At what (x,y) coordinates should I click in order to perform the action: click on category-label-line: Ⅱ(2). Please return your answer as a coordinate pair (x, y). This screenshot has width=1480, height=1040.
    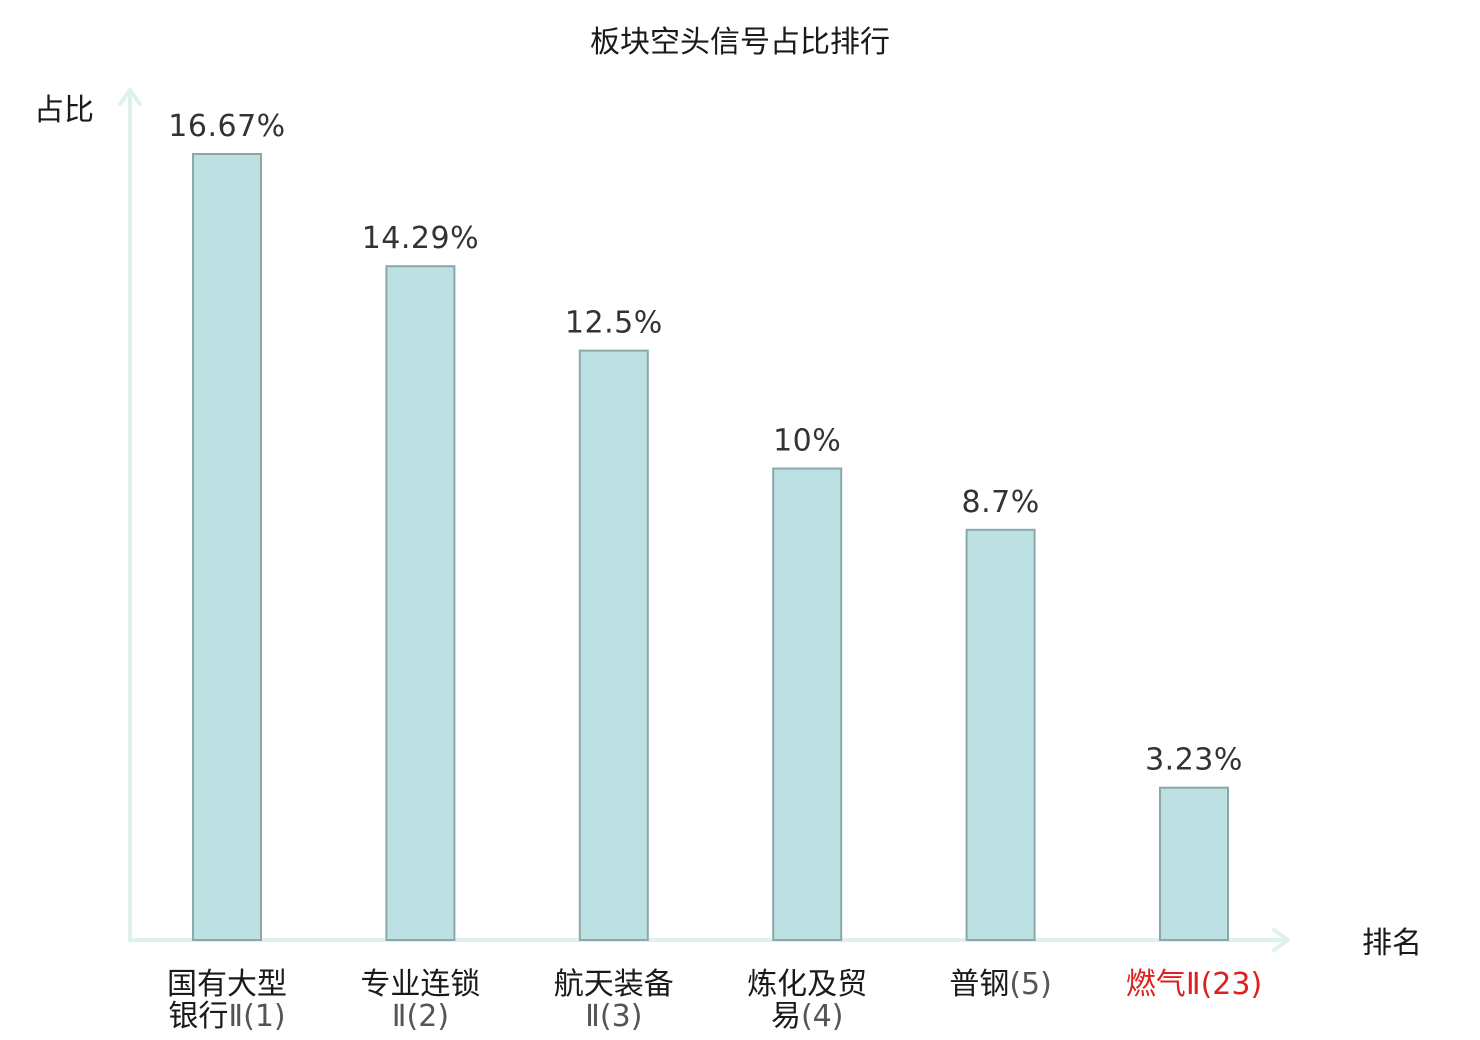
    Looking at the image, I should click on (420, 1016).